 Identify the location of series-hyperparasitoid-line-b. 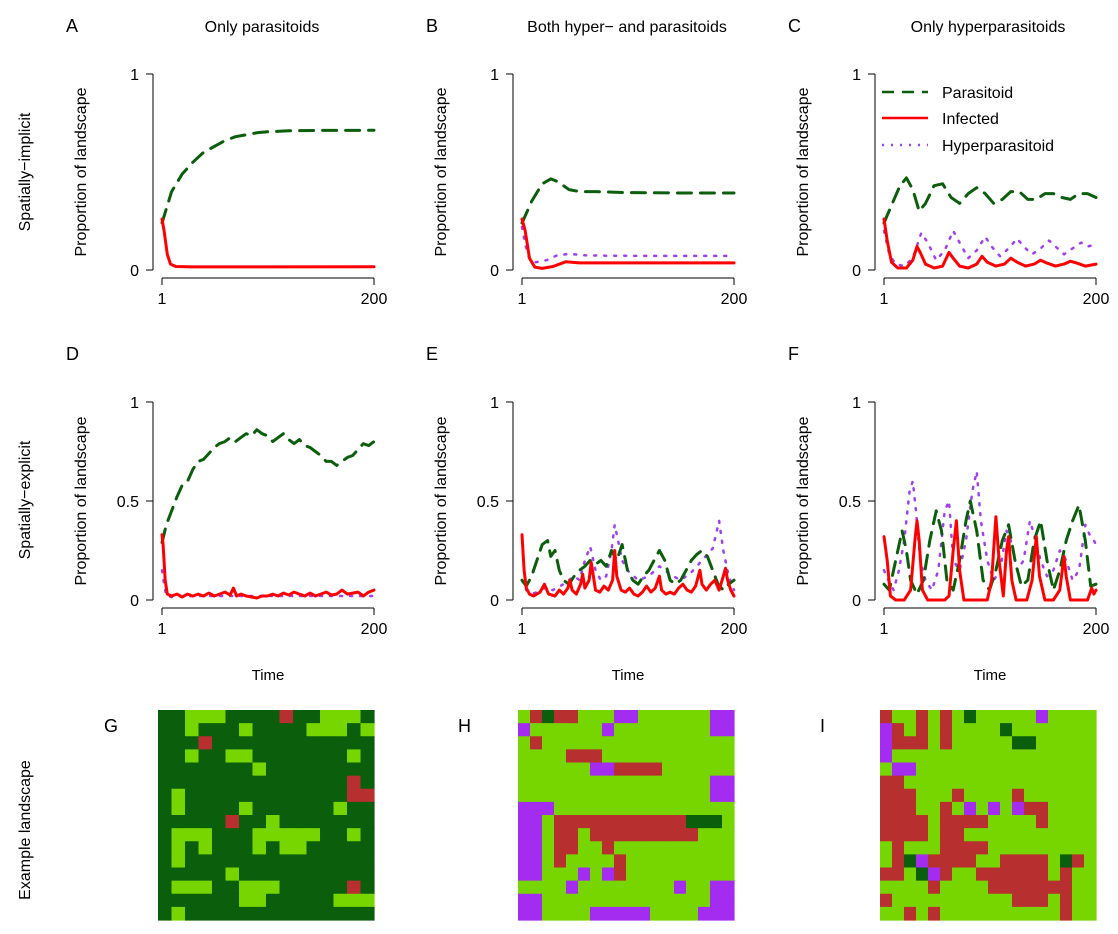
(628, 244).